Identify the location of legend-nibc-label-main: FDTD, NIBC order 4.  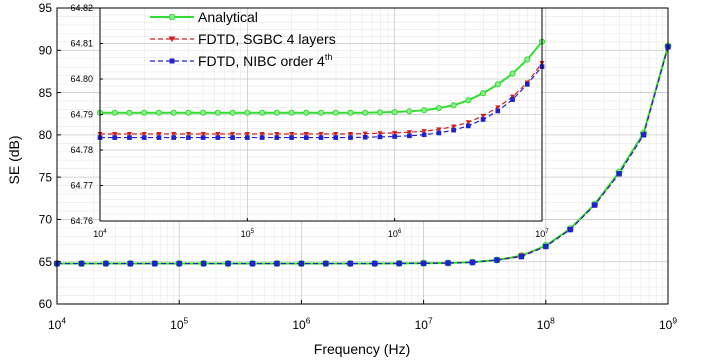
(261, 61).